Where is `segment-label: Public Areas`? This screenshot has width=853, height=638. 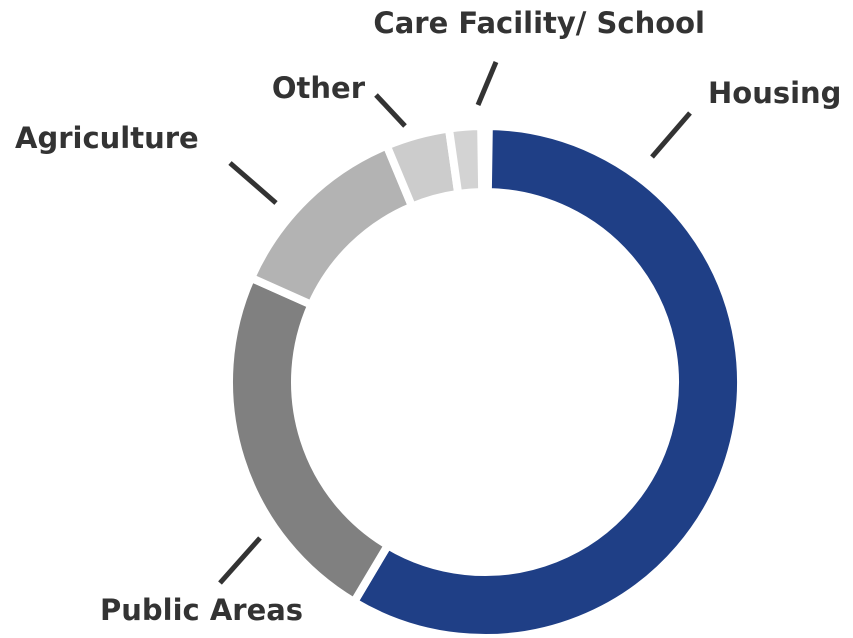 segment-label: Public Areas is located at coordinates (201, 610).